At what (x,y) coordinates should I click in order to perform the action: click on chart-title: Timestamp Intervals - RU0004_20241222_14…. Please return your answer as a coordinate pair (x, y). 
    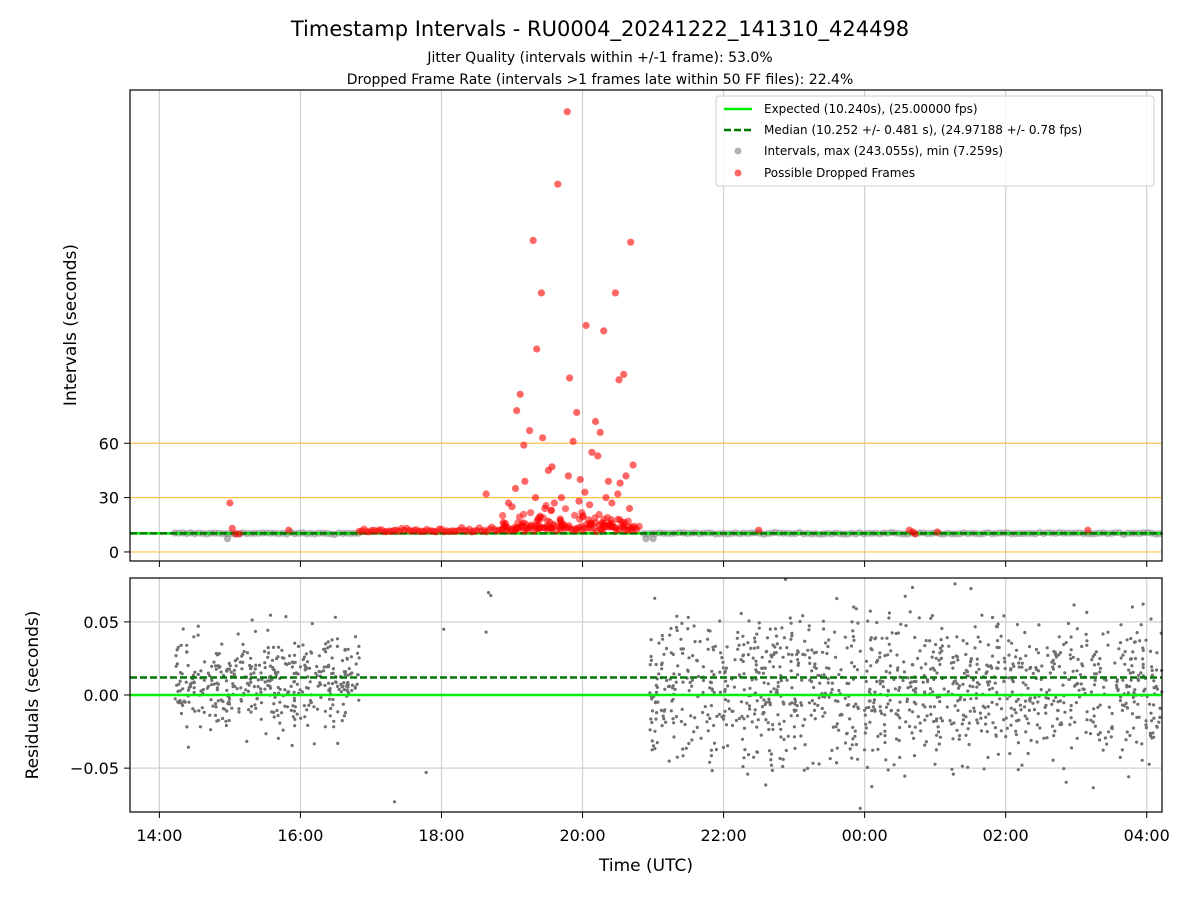
    Looking at the image, I should click on (599, 29).